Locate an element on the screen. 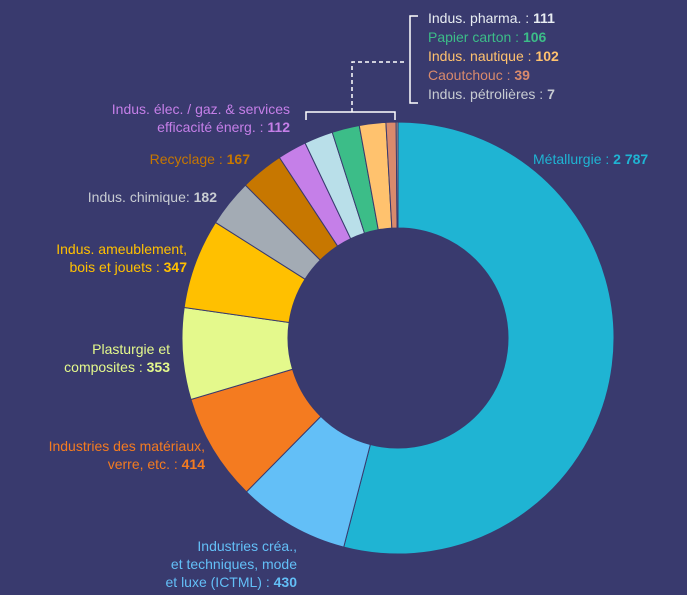 The image size is (687, 595). bracket is located at coordinates (361, 67).